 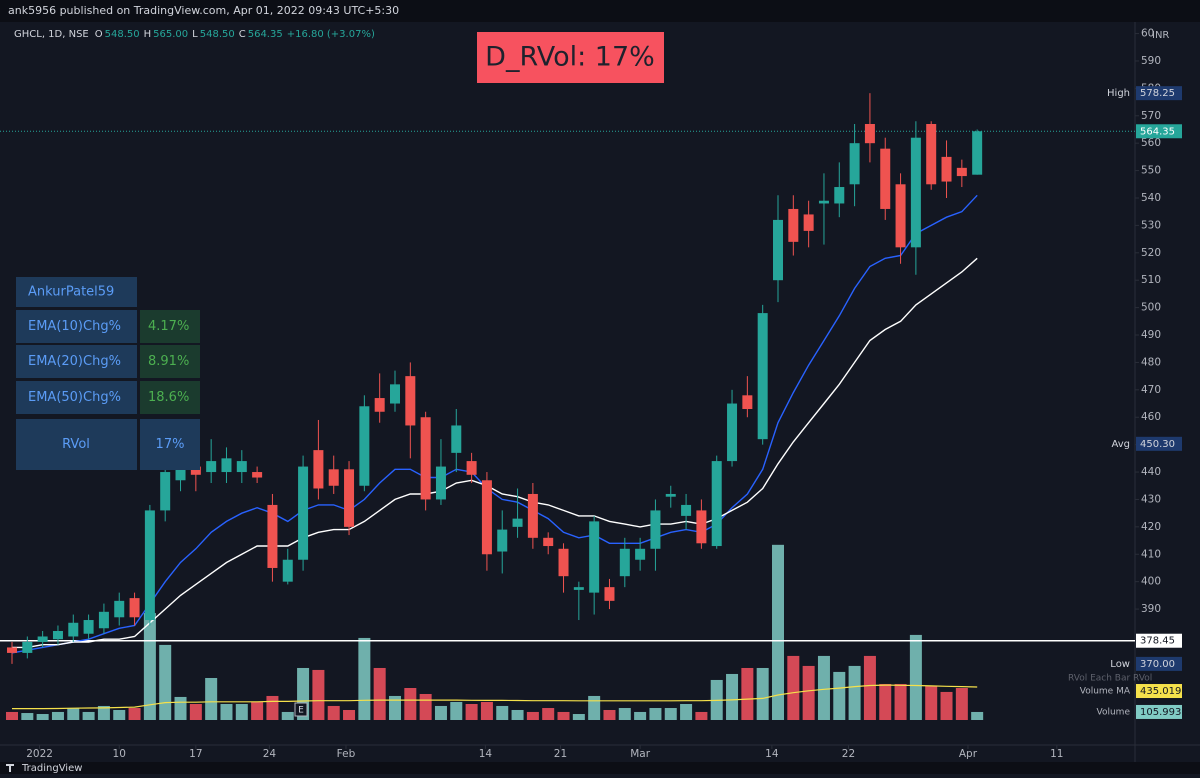 I want to click on table-value: 4.17%, so click(x=168, y=326).